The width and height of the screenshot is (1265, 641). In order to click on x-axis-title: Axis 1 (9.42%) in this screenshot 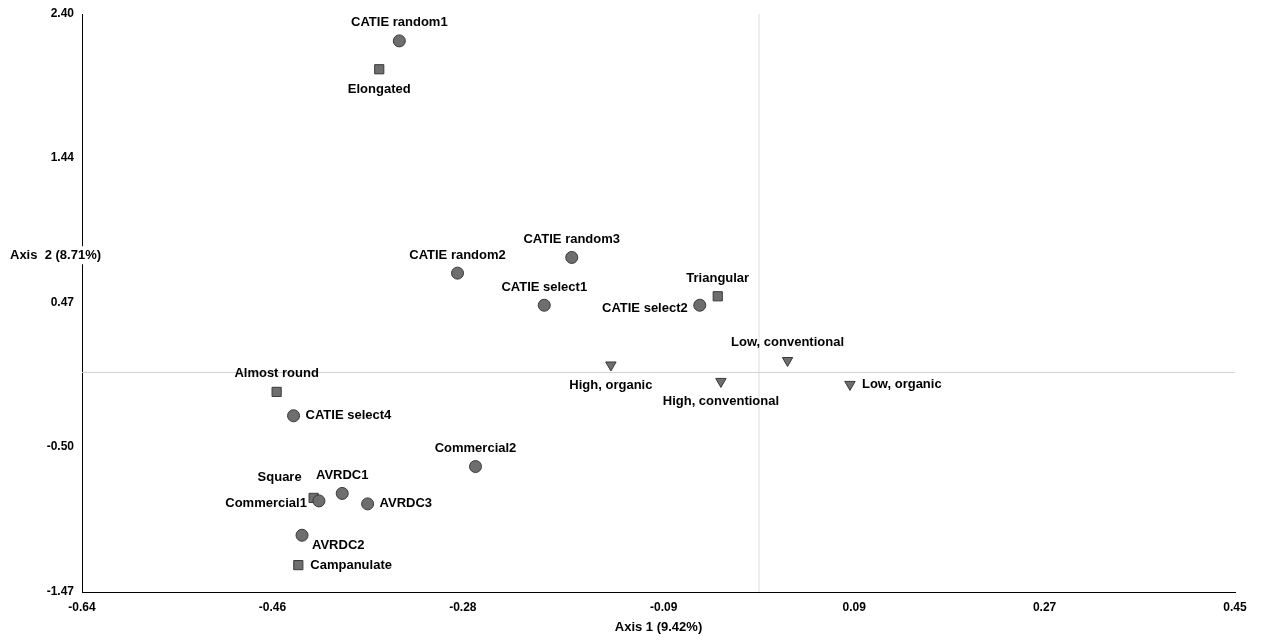, I will do `click(658, 626)`.